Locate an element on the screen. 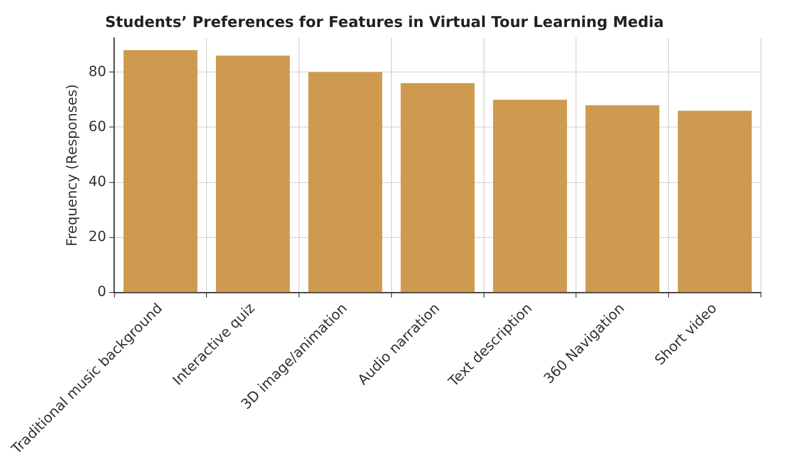  y-tick-label: 40 is located at coordinates (97, 182).